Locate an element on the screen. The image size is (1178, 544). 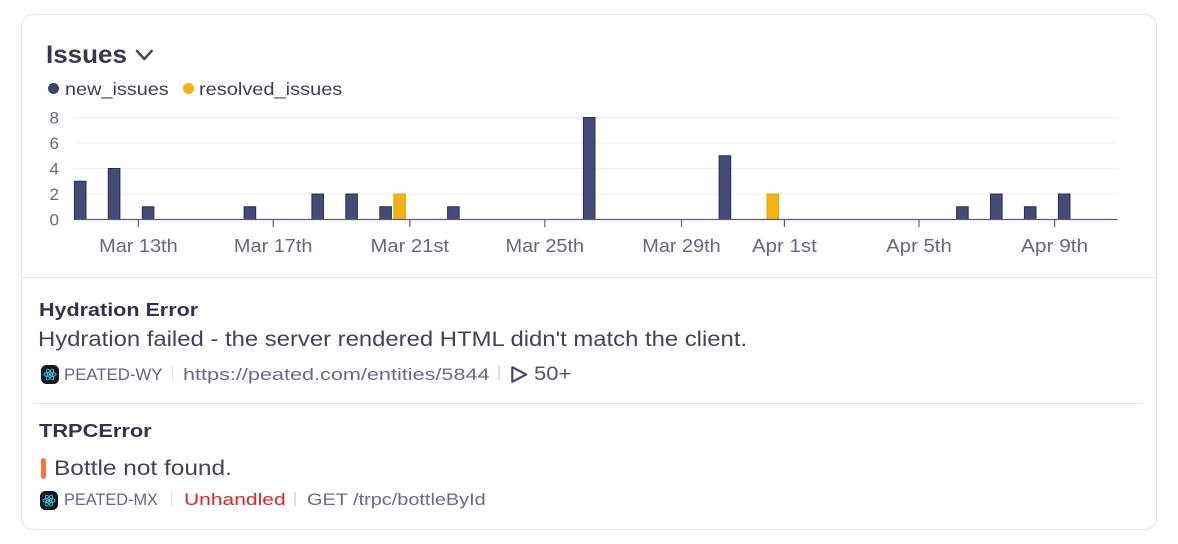
svg-text: 6 is located at coordinates (54, 143).